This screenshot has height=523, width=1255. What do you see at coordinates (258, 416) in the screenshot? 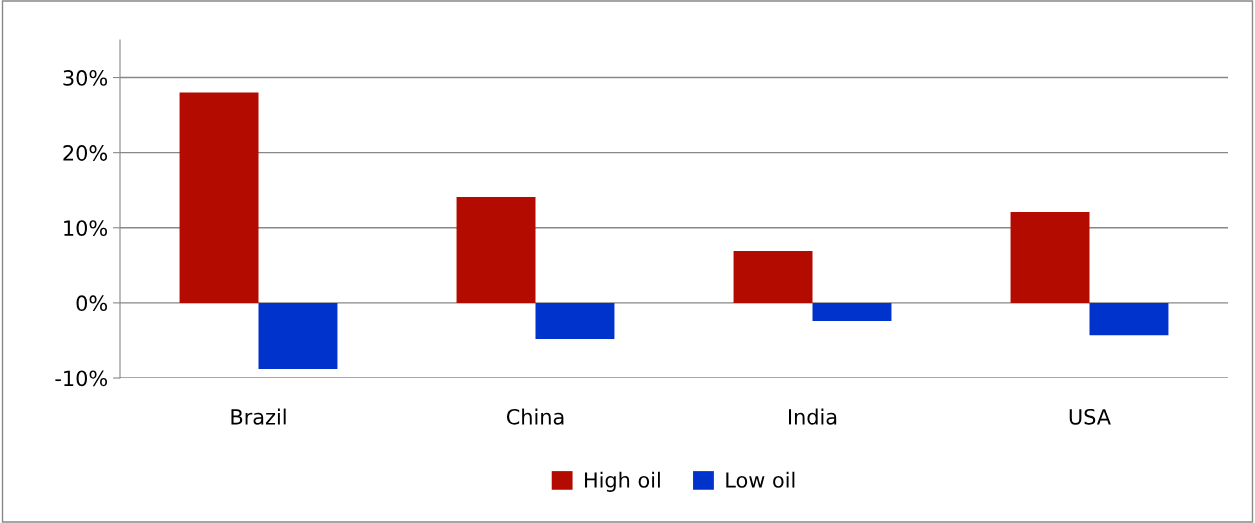
I see `x-tick-label: Brazil` at bounding box center [258, 416].